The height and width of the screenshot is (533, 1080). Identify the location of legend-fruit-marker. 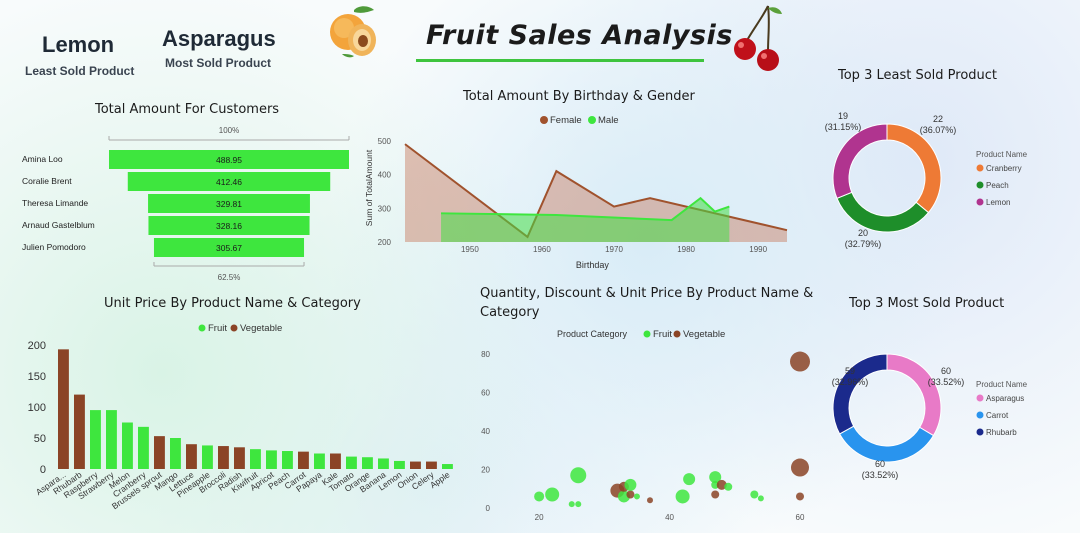
(202, 328).